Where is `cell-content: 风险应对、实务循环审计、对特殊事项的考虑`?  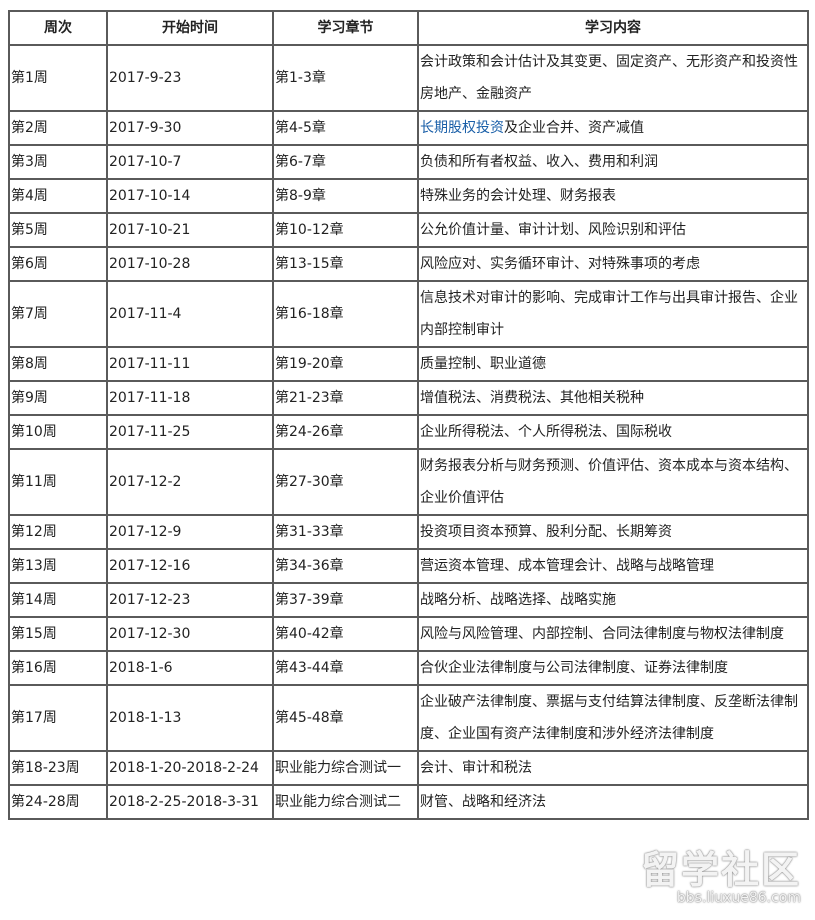
cell-content: 风险应对、实务循环审计、对特殊事项的考虑 is located at coordinates (613, 264).